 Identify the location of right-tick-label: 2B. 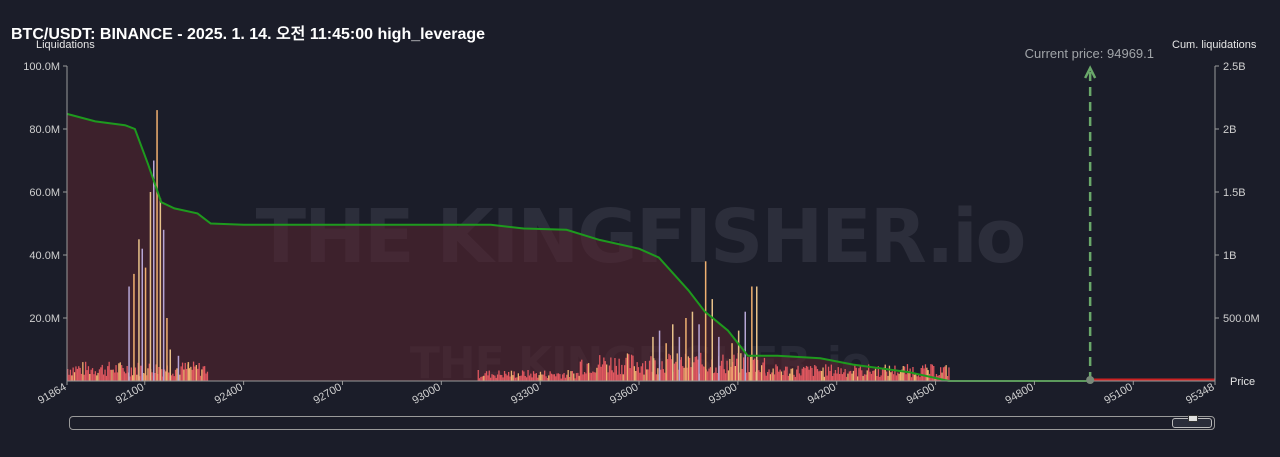
(1229, 130).